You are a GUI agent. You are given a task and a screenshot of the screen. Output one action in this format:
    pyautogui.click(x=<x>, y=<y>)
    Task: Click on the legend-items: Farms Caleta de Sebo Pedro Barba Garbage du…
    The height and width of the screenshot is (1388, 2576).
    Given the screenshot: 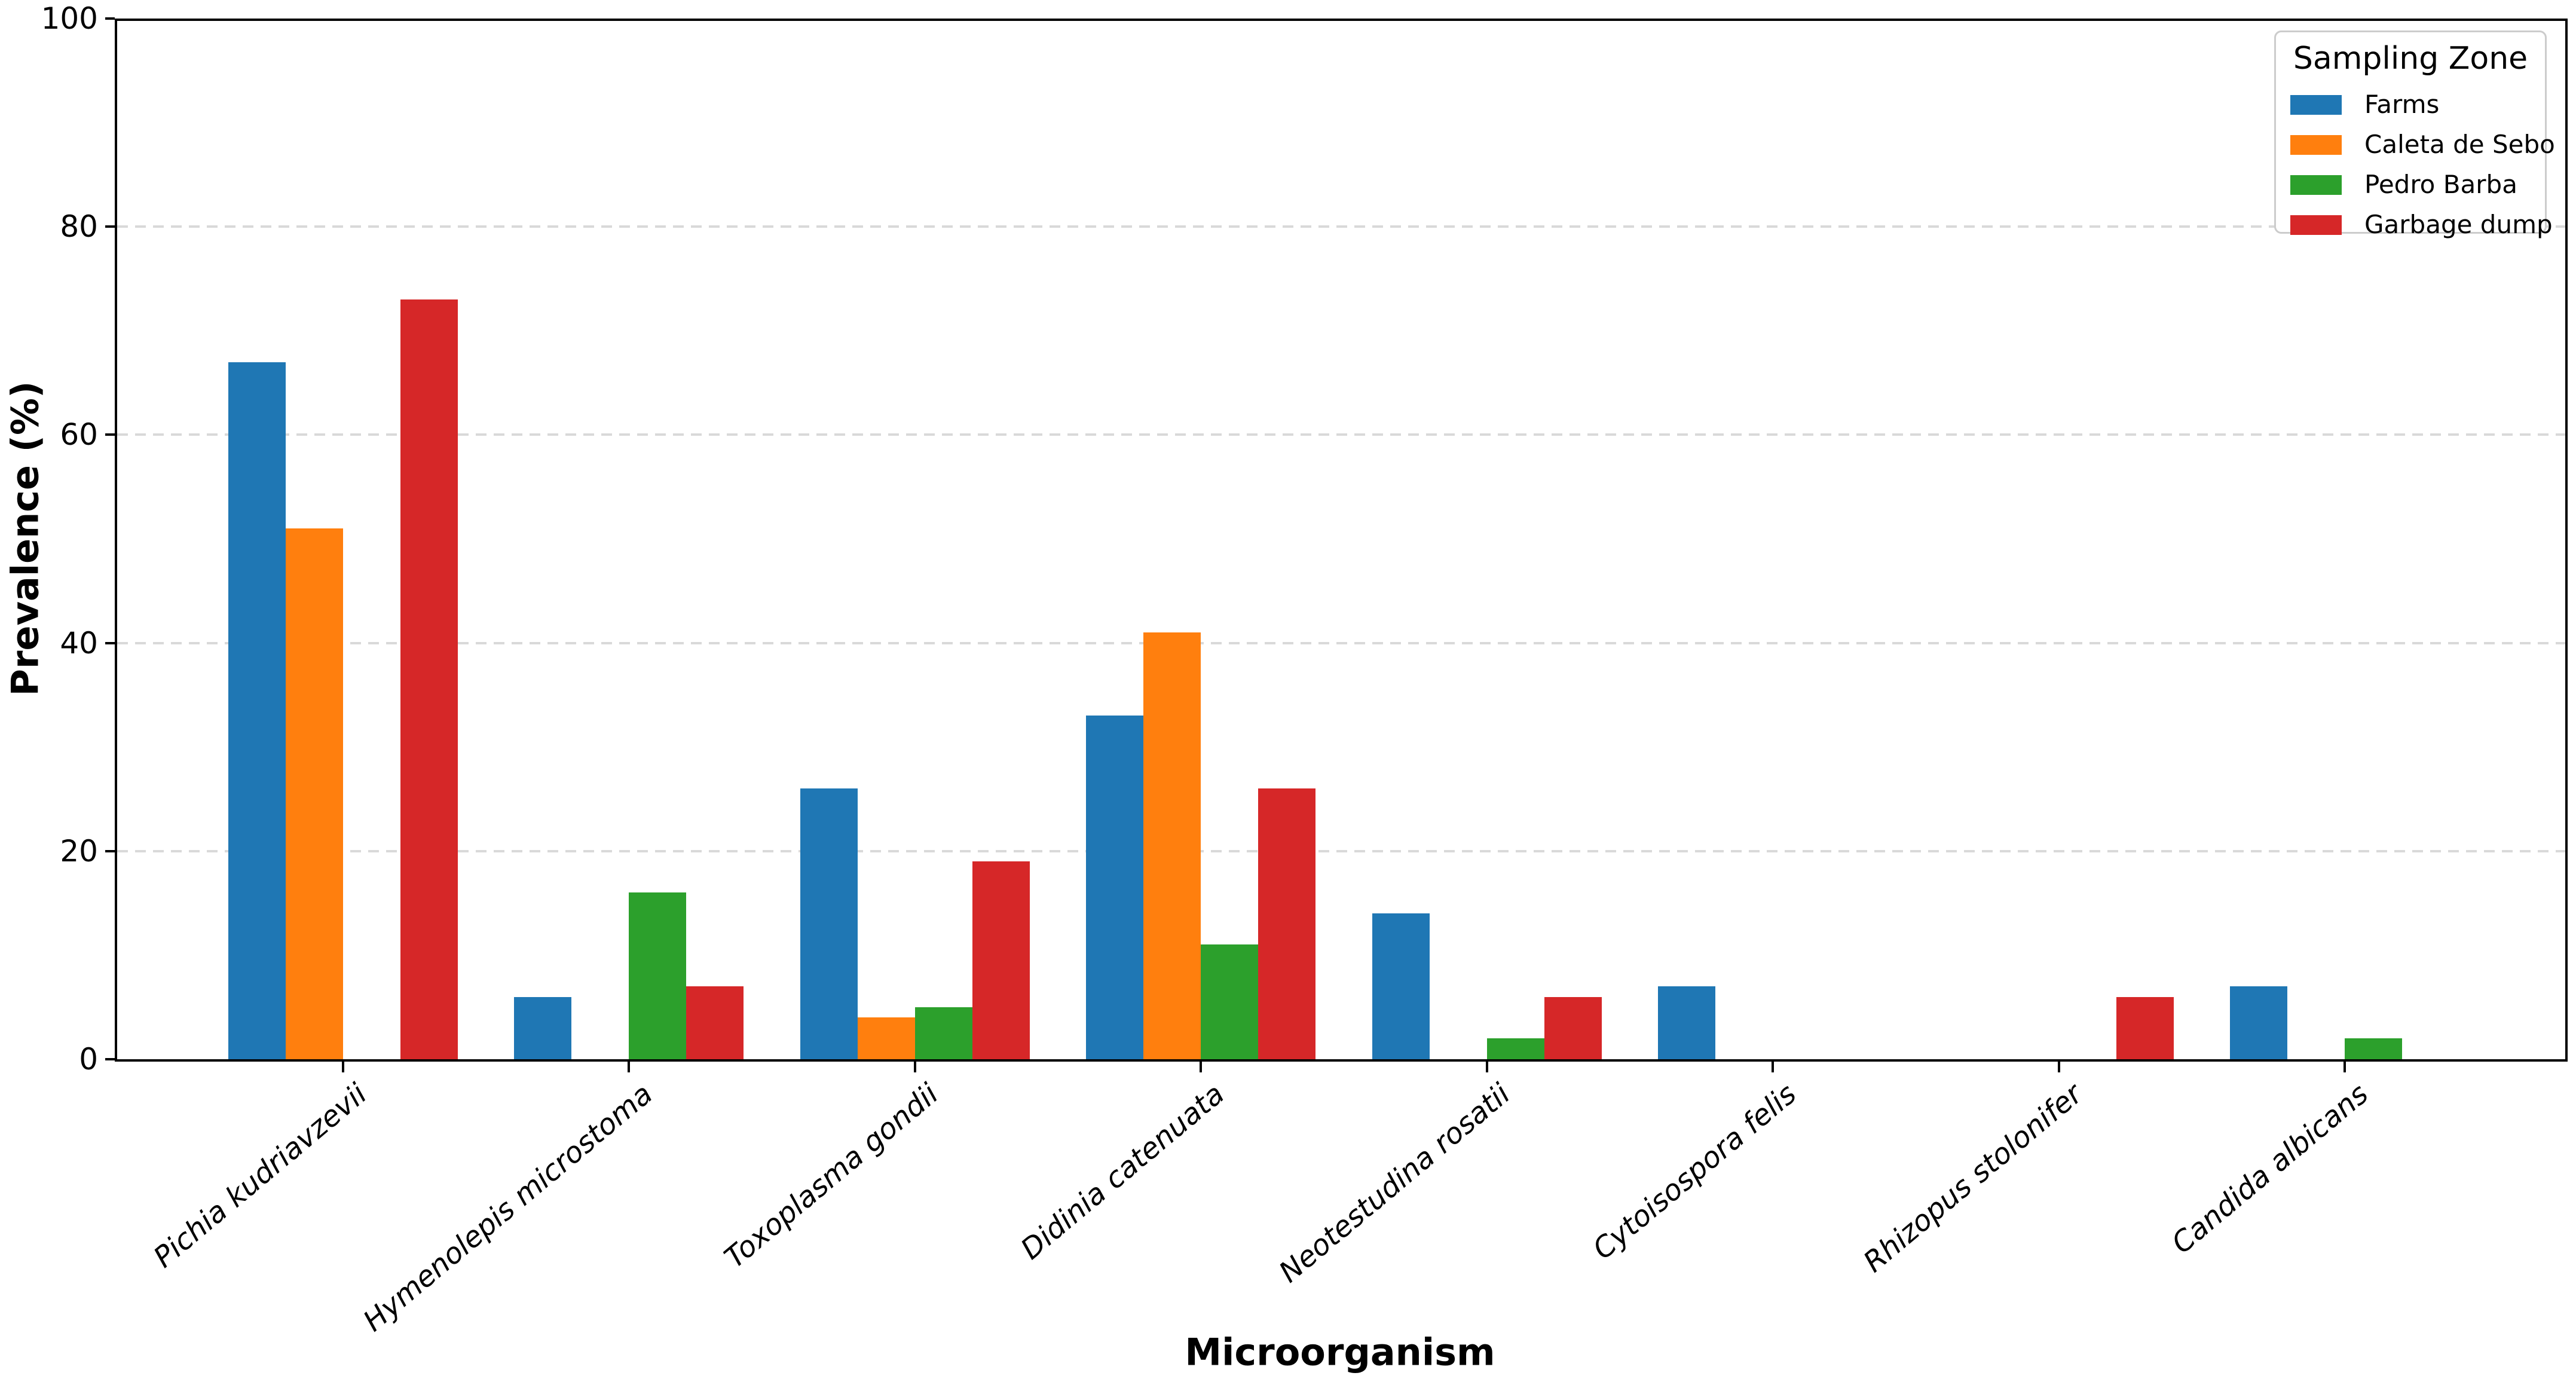 What is the action you would take?
    pyautogui.click(x=2422, y=163)
    